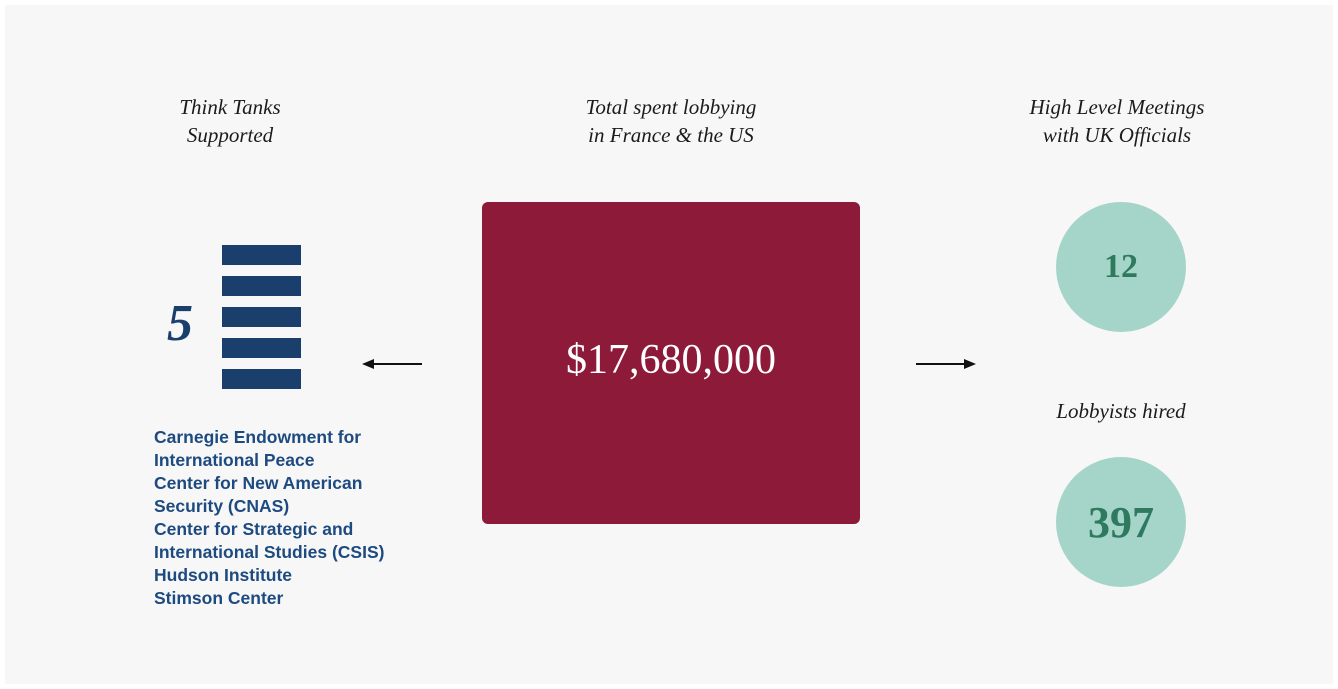 The width and height of the screenshot is (1338, 689). Describe the element at coordinates (180, 323) in the screenshot. I see `think-tank-count: 5` at that location.